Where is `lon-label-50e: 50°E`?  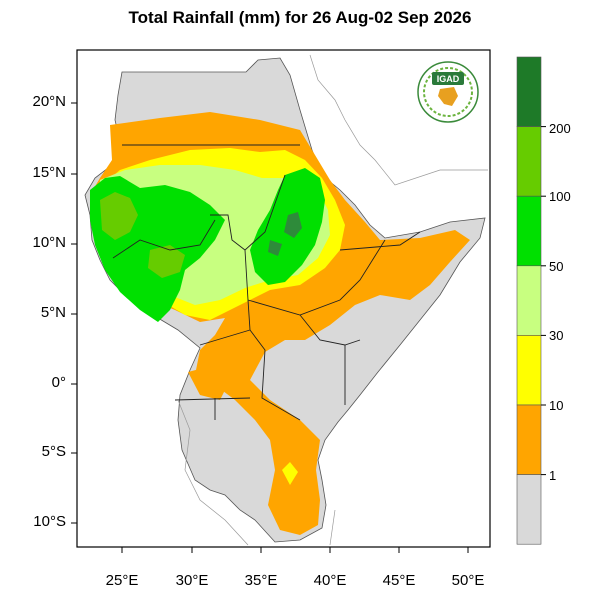 lon-label-50e: 50°E is located at coordinates (468, 580).